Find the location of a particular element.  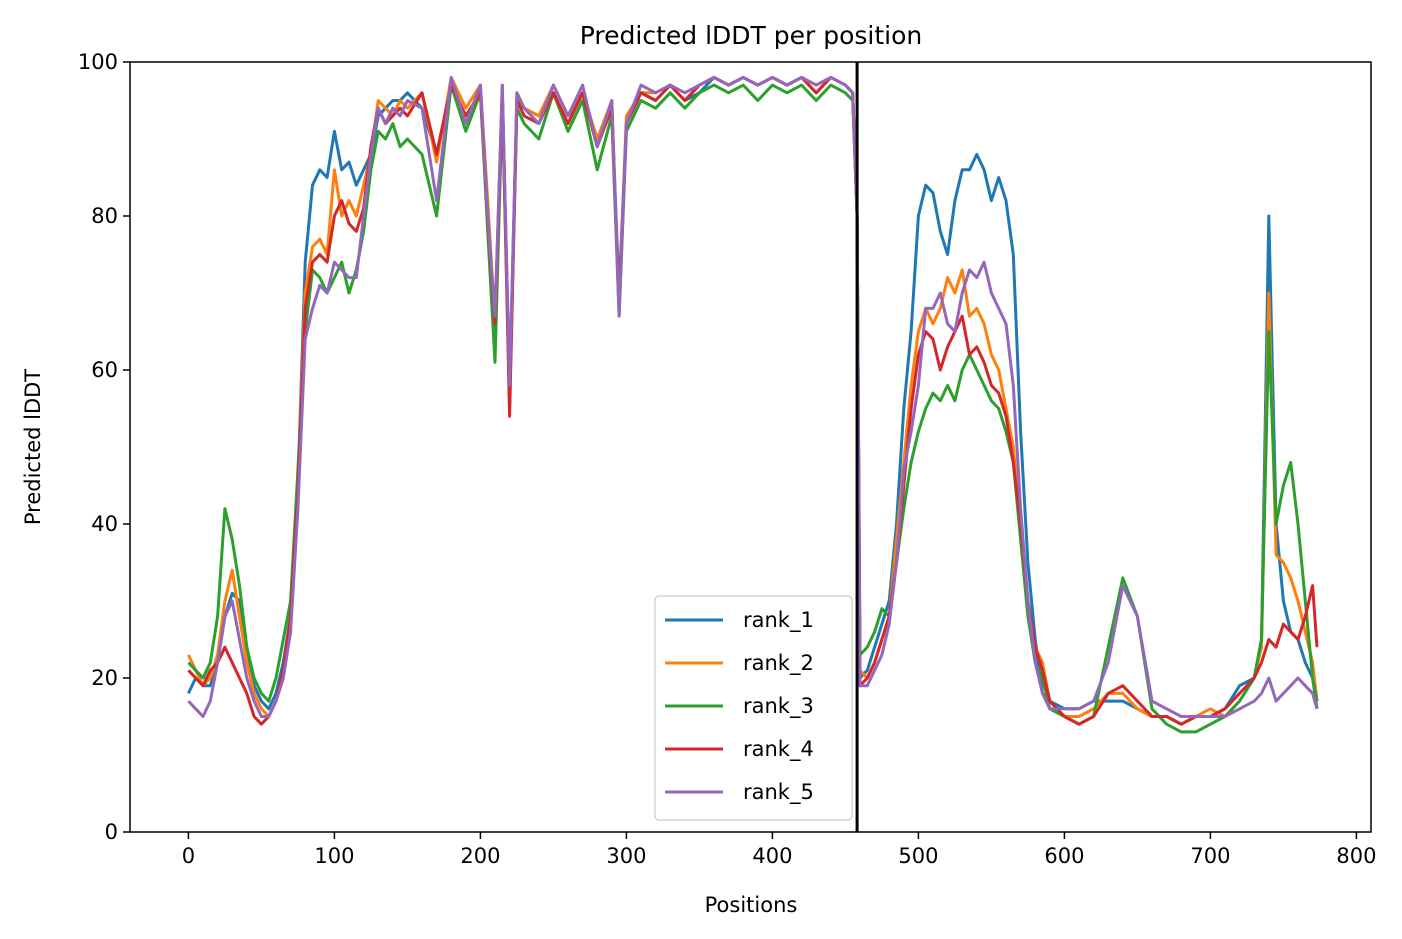

x-tick-label: 500 is located at coordinates (918, 856).